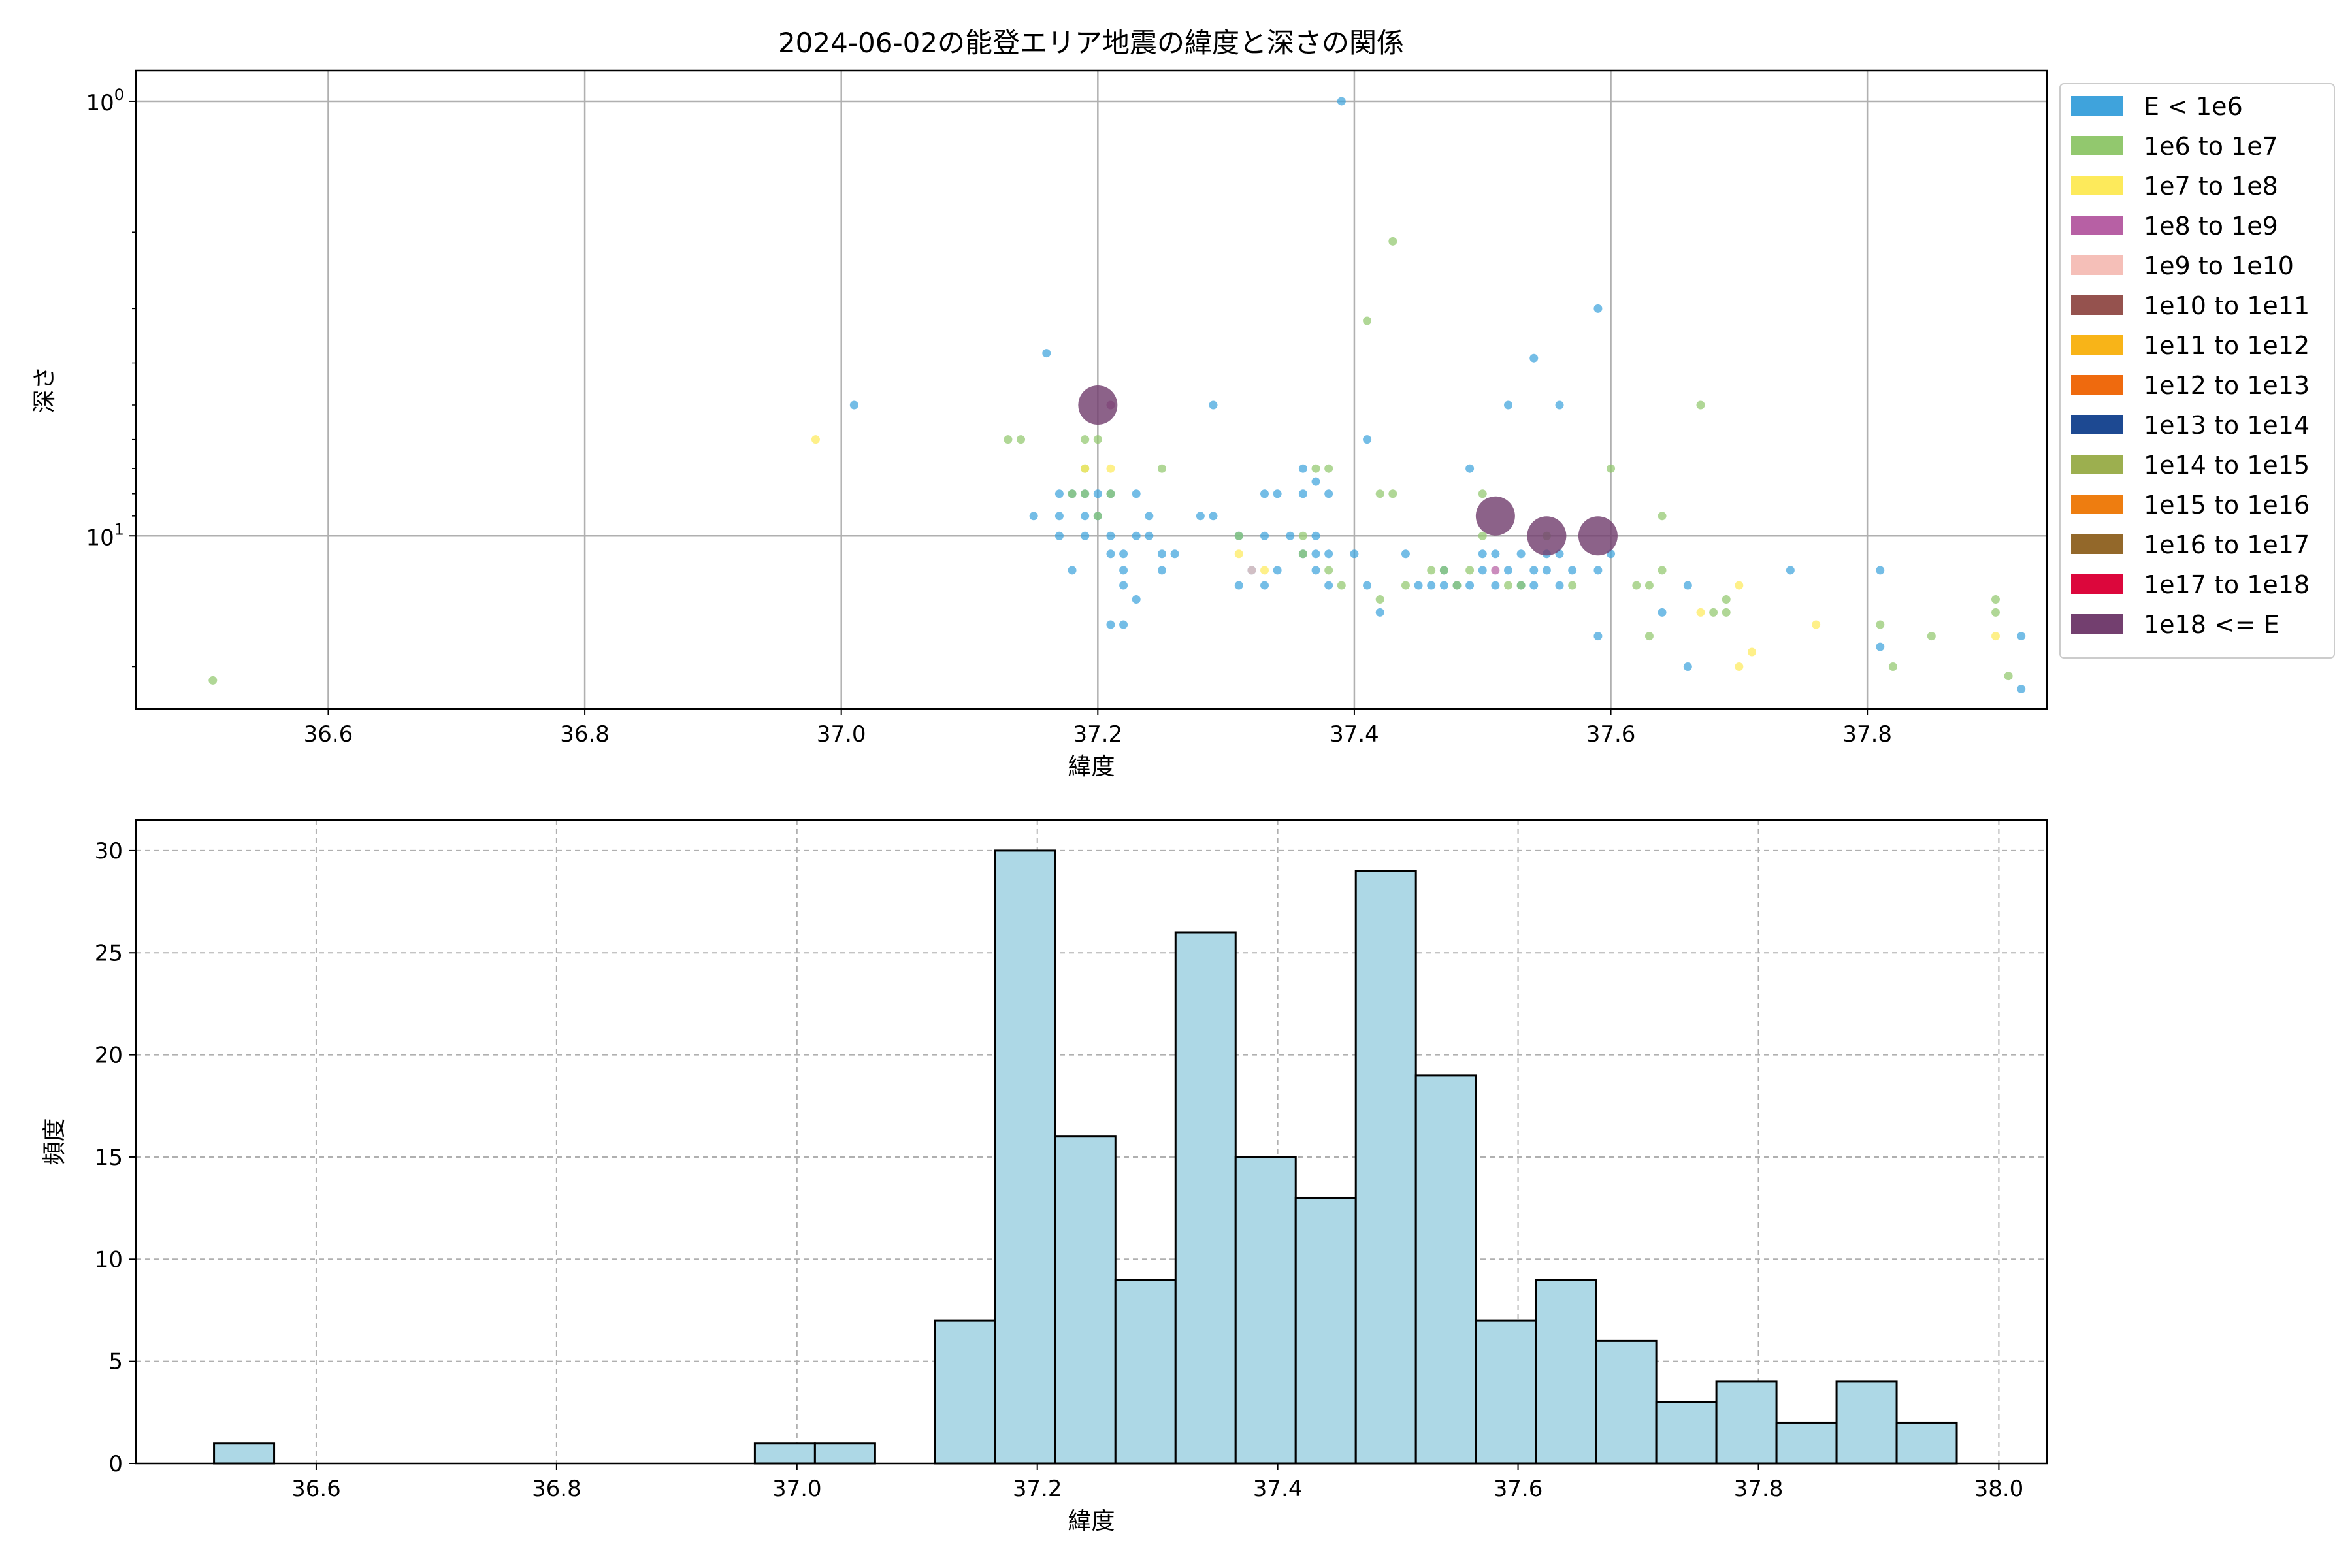  What do you see at coordinates (105, 535) in the screenshot?
I see `scatter-y-tick-label: 101` at bounding box center [105, 535].